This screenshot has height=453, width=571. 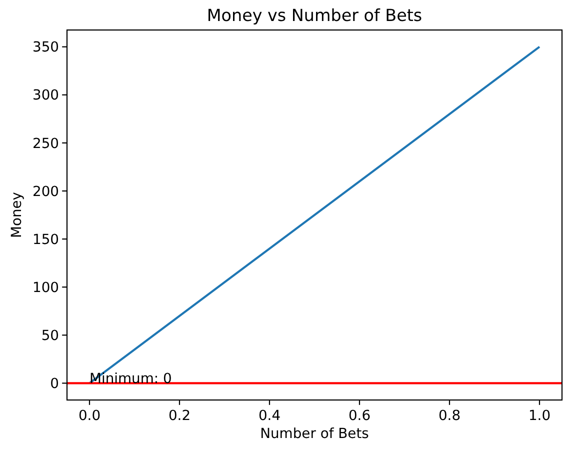 What do you see at coordinates (17, 215) in the screenshot?
I see `y-axis-title: Money` at bounding box center [17, 215].